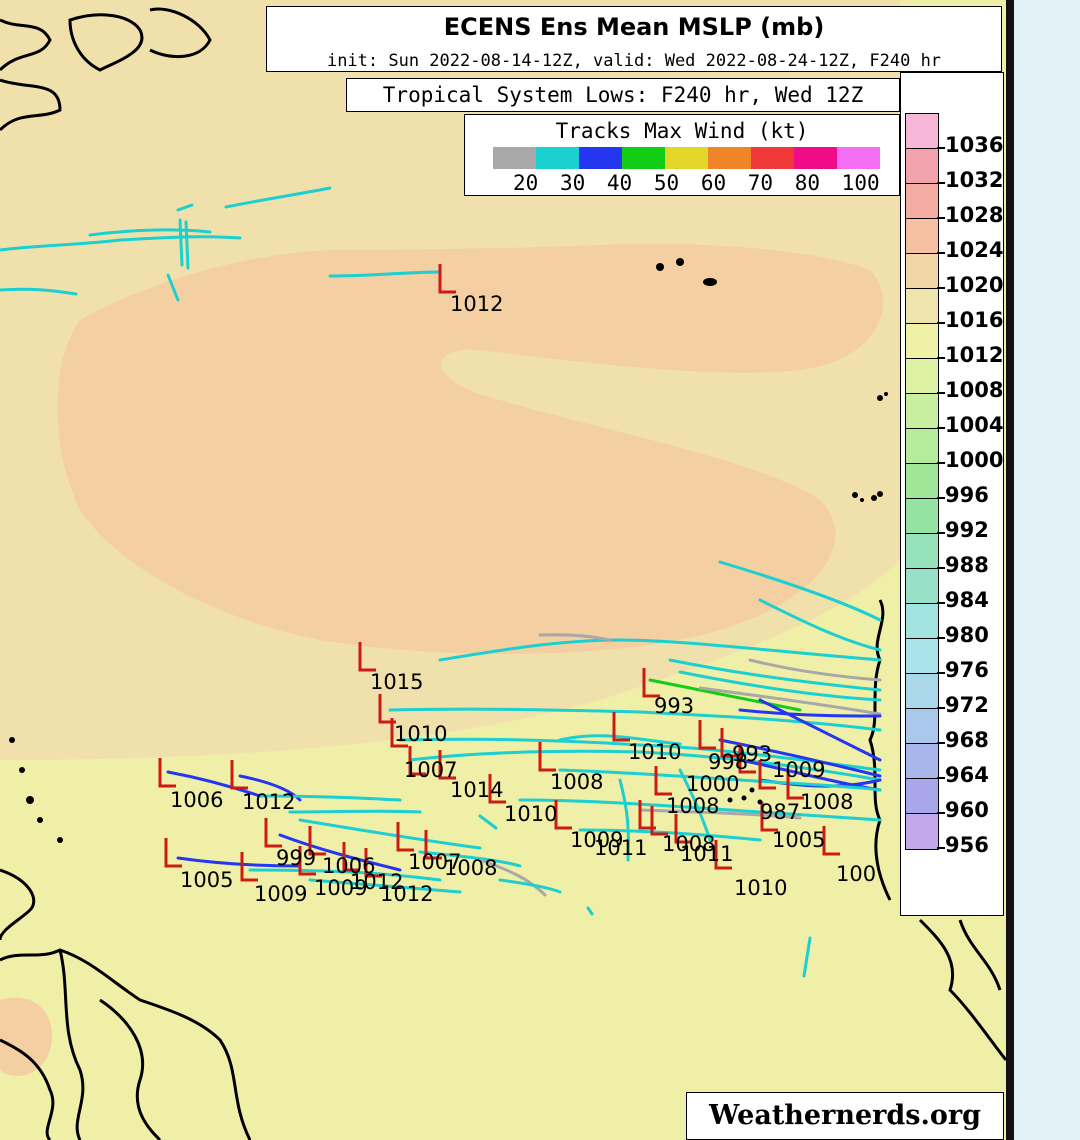 The width and height of the screenshot is (1080, 1140). Describe the element at coordinates (974, 285) in the screenshot. I see `pressure-legend-label: 1020` at that location.